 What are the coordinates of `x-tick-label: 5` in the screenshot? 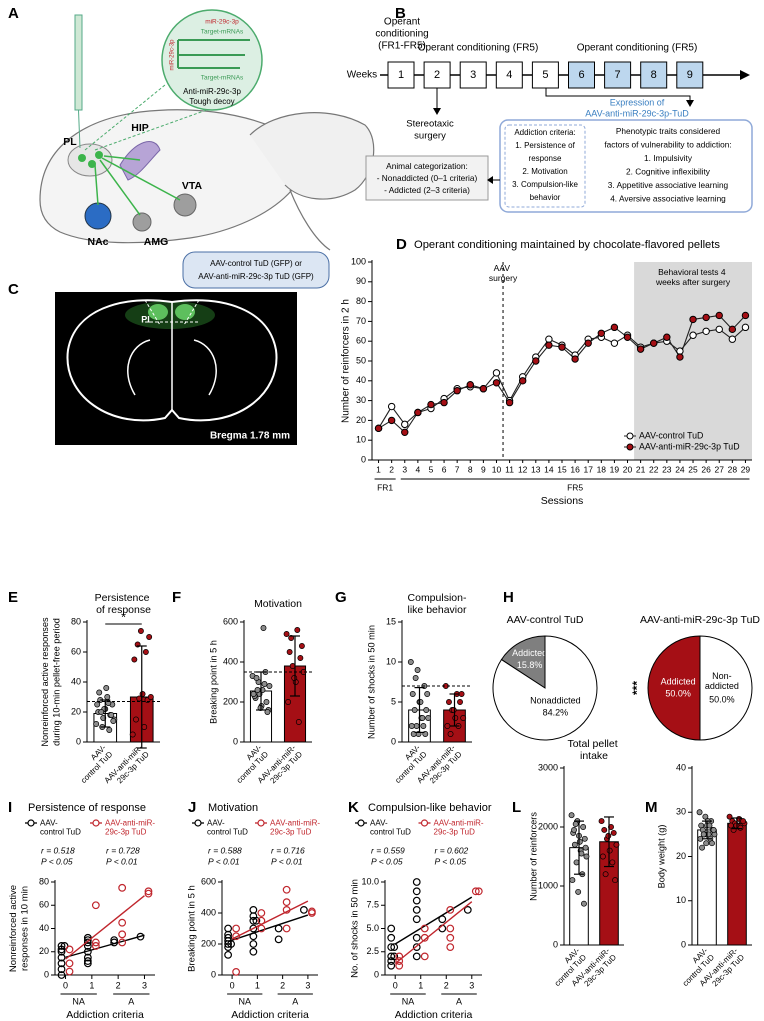 It's located at (431, 469).